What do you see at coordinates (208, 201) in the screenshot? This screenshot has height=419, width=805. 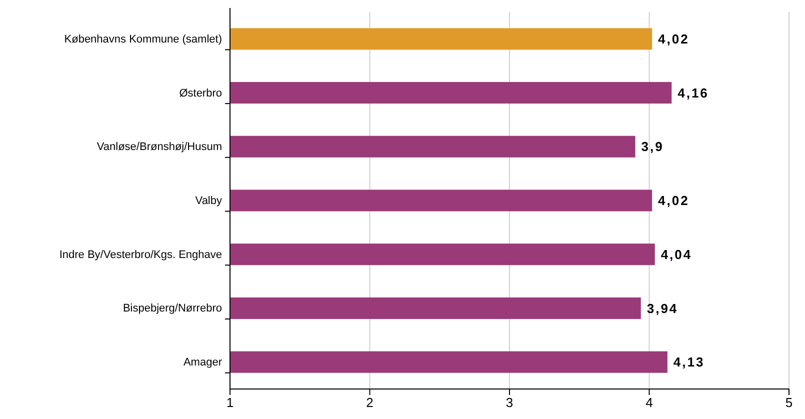 I see `y-tick-label: Valby` at bounding box center [208, 201].